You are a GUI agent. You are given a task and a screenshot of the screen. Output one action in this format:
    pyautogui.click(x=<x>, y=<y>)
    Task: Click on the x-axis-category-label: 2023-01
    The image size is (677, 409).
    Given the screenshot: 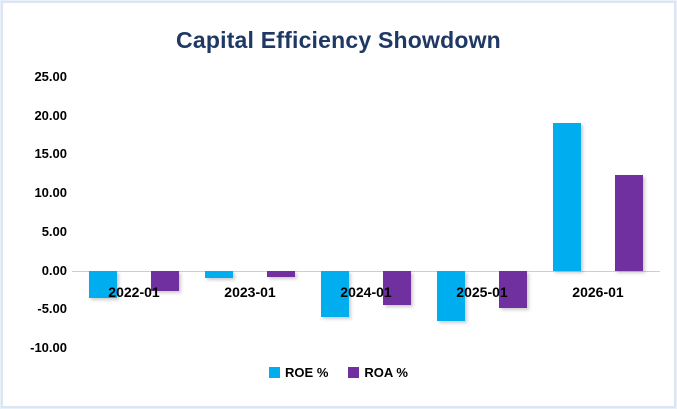 What is the action you would take?
    pyautogui.click(x=250, y=291)
    